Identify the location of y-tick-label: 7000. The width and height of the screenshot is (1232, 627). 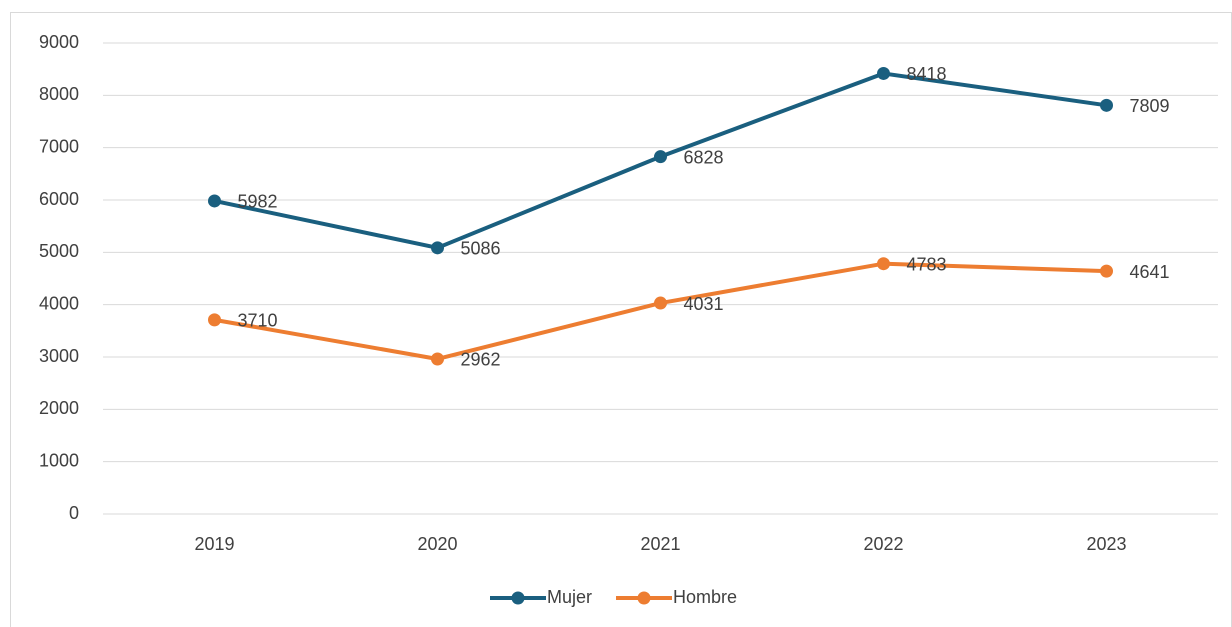
(59, 146).